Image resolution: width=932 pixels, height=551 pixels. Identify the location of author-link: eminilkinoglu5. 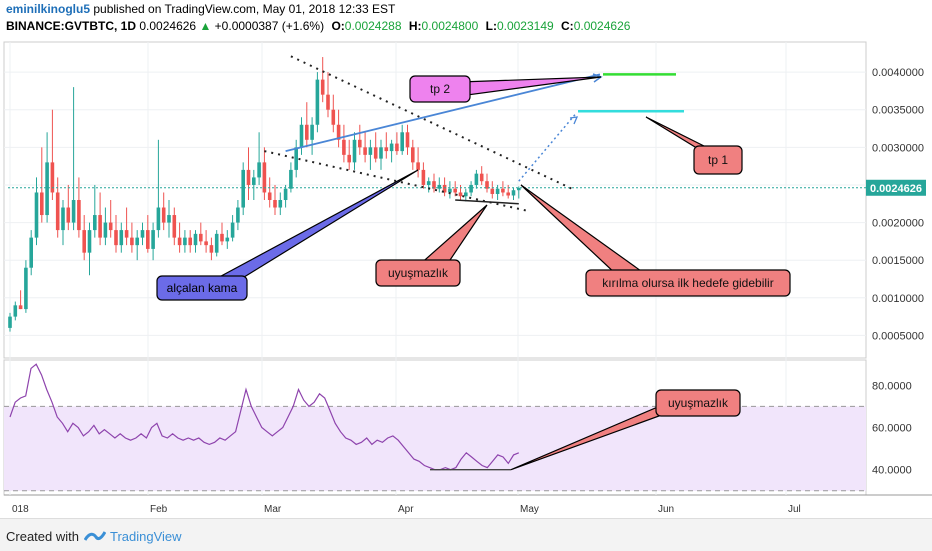
(48, 9).